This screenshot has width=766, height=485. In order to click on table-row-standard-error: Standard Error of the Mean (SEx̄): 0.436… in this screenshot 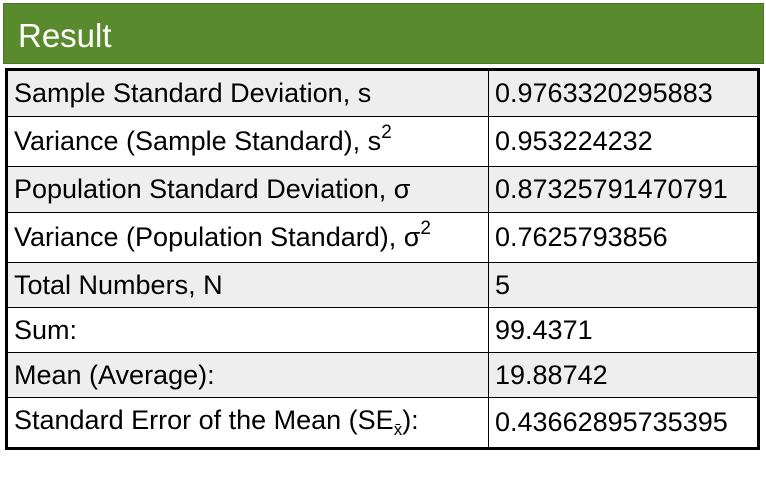, I will do `click(382, 423)`.